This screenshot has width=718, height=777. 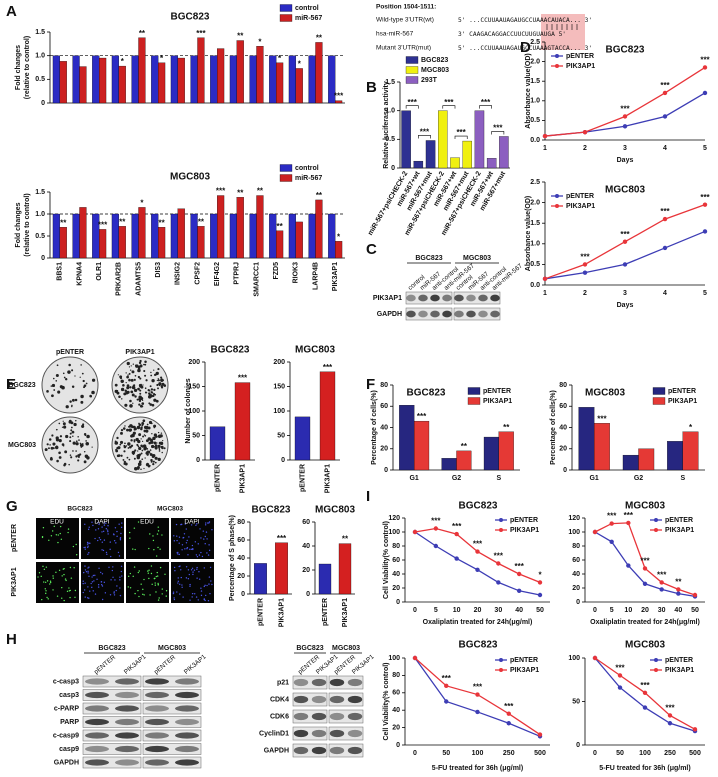 I want to click on panel-label: C, so click(x=371, y=249).